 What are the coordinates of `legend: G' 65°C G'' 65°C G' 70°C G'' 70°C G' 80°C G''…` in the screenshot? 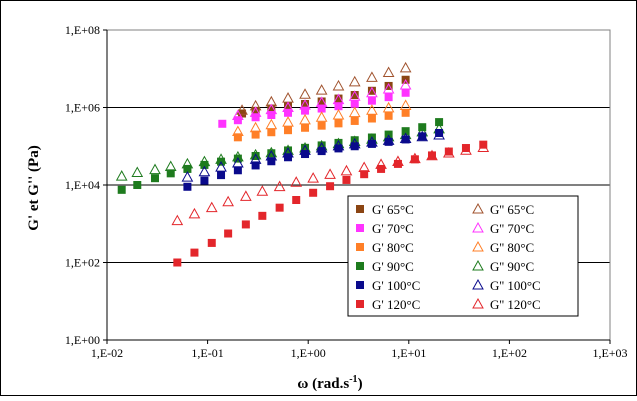 It's located at (463, 256).